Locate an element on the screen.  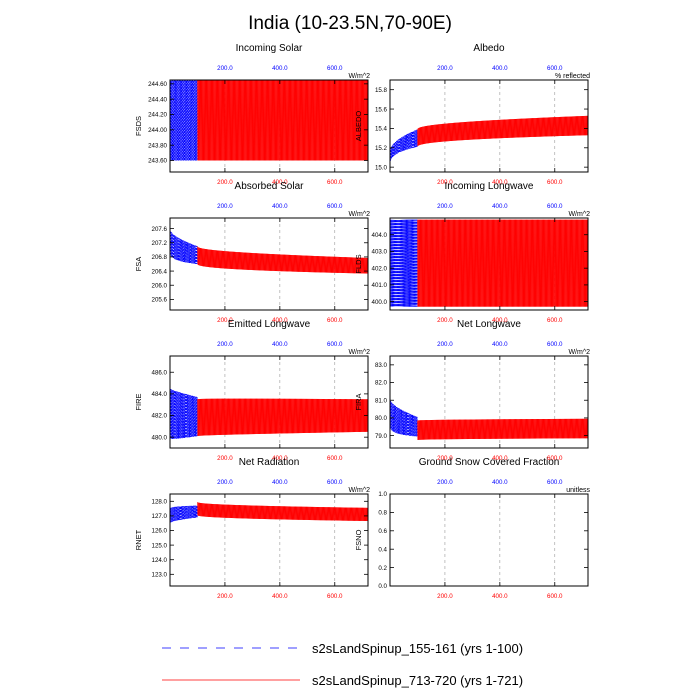
panel-title-fira: Net Longwave is located at coordinates (489, 324).